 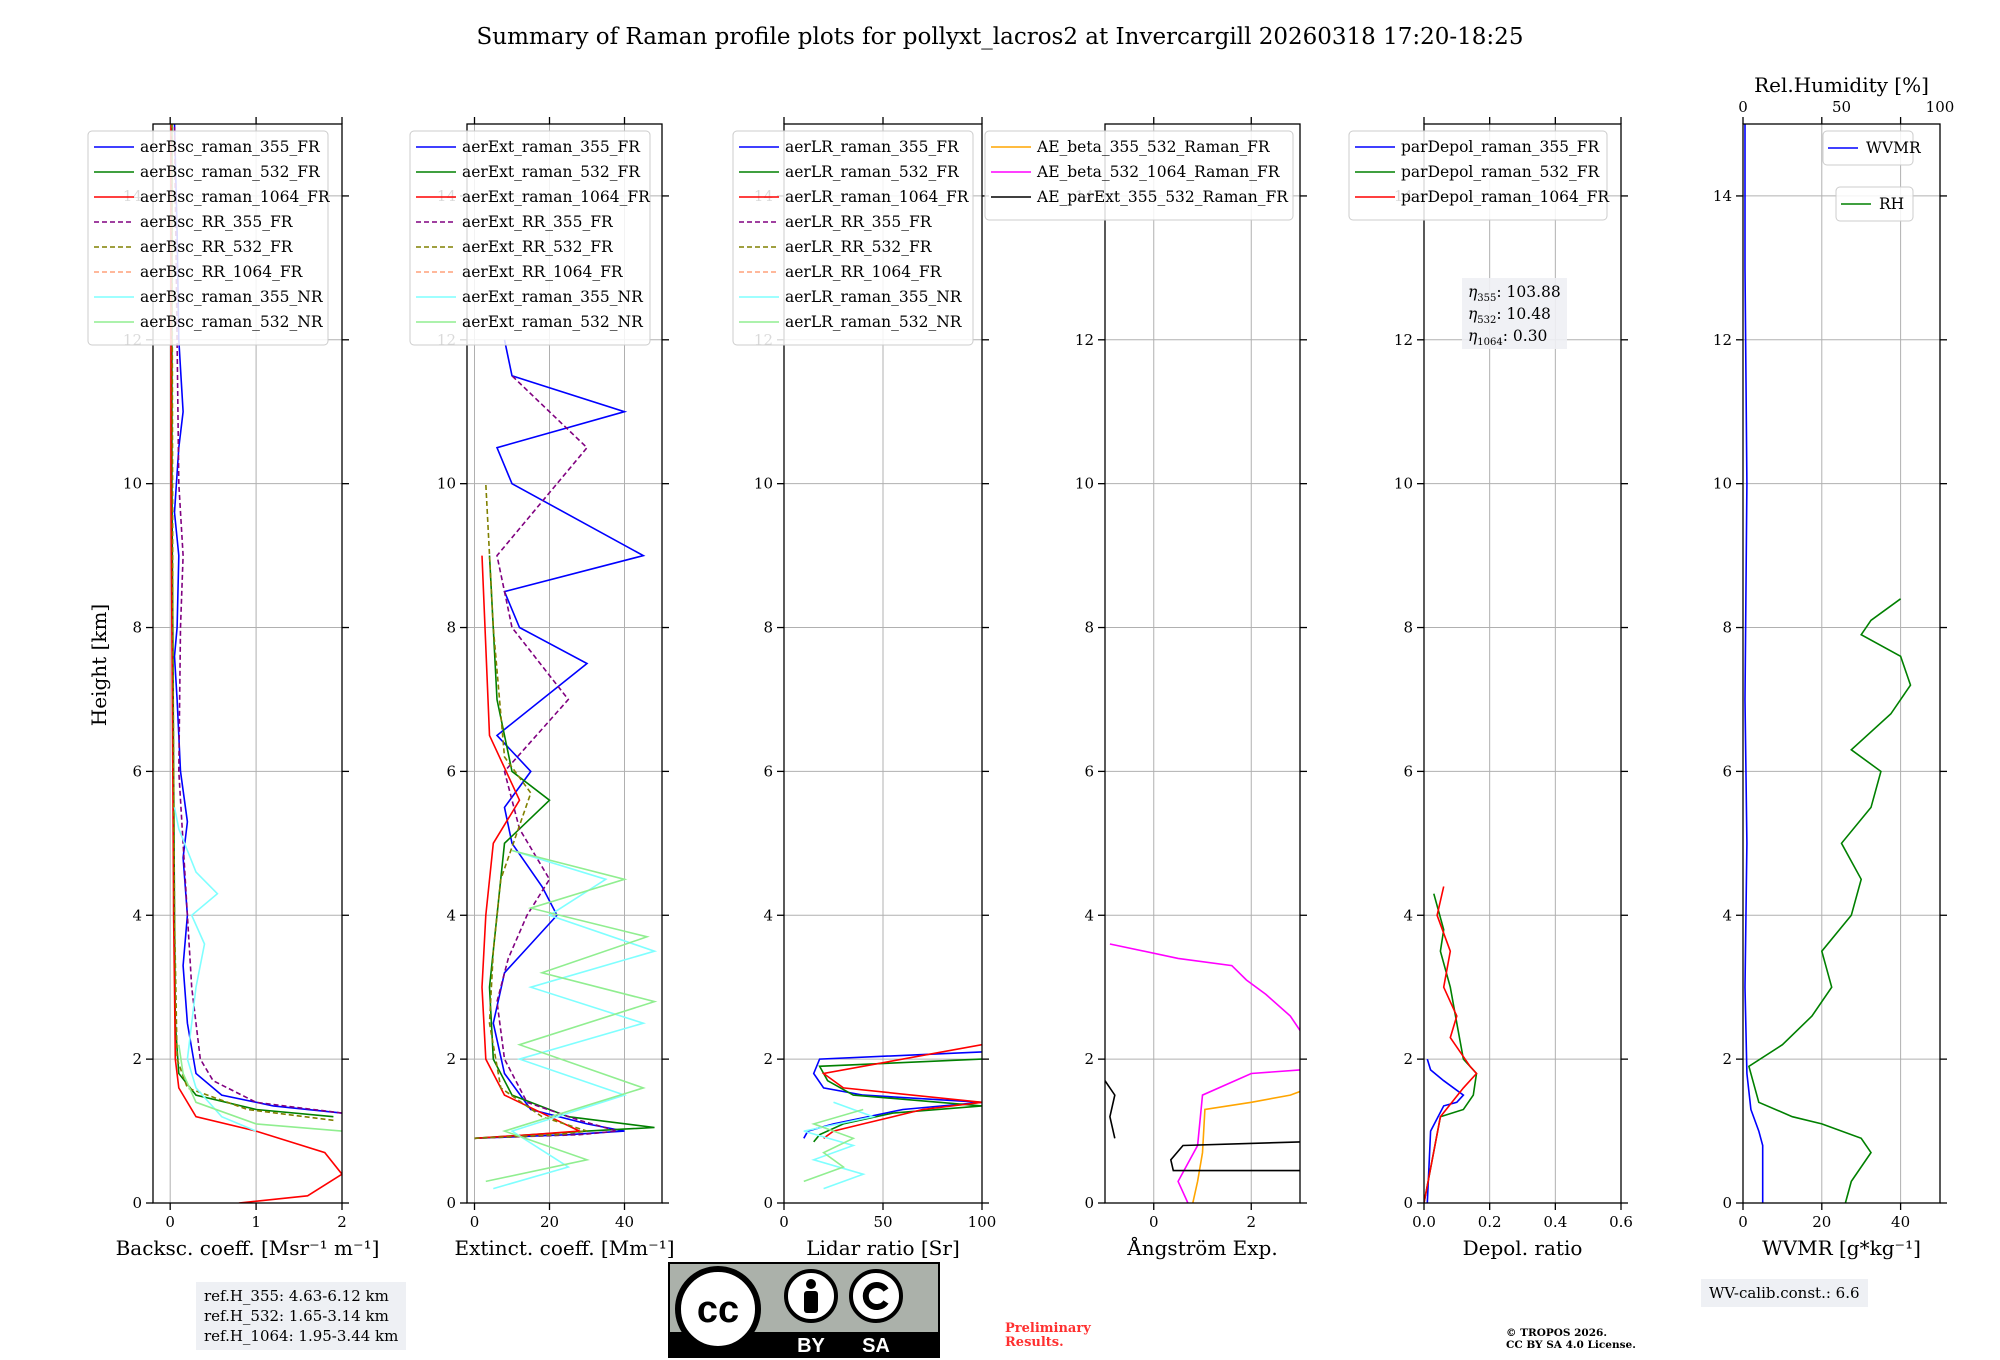 I want to click on x-tick-label: 0.6, so click(x=1621, y=1222).